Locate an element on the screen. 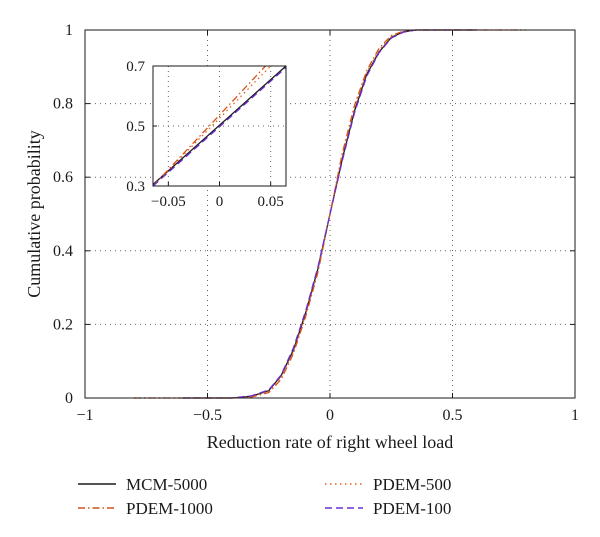 This screenshot has height=537, width=600. legend-label: PDEM-500 is located at coordinates (412, 484).